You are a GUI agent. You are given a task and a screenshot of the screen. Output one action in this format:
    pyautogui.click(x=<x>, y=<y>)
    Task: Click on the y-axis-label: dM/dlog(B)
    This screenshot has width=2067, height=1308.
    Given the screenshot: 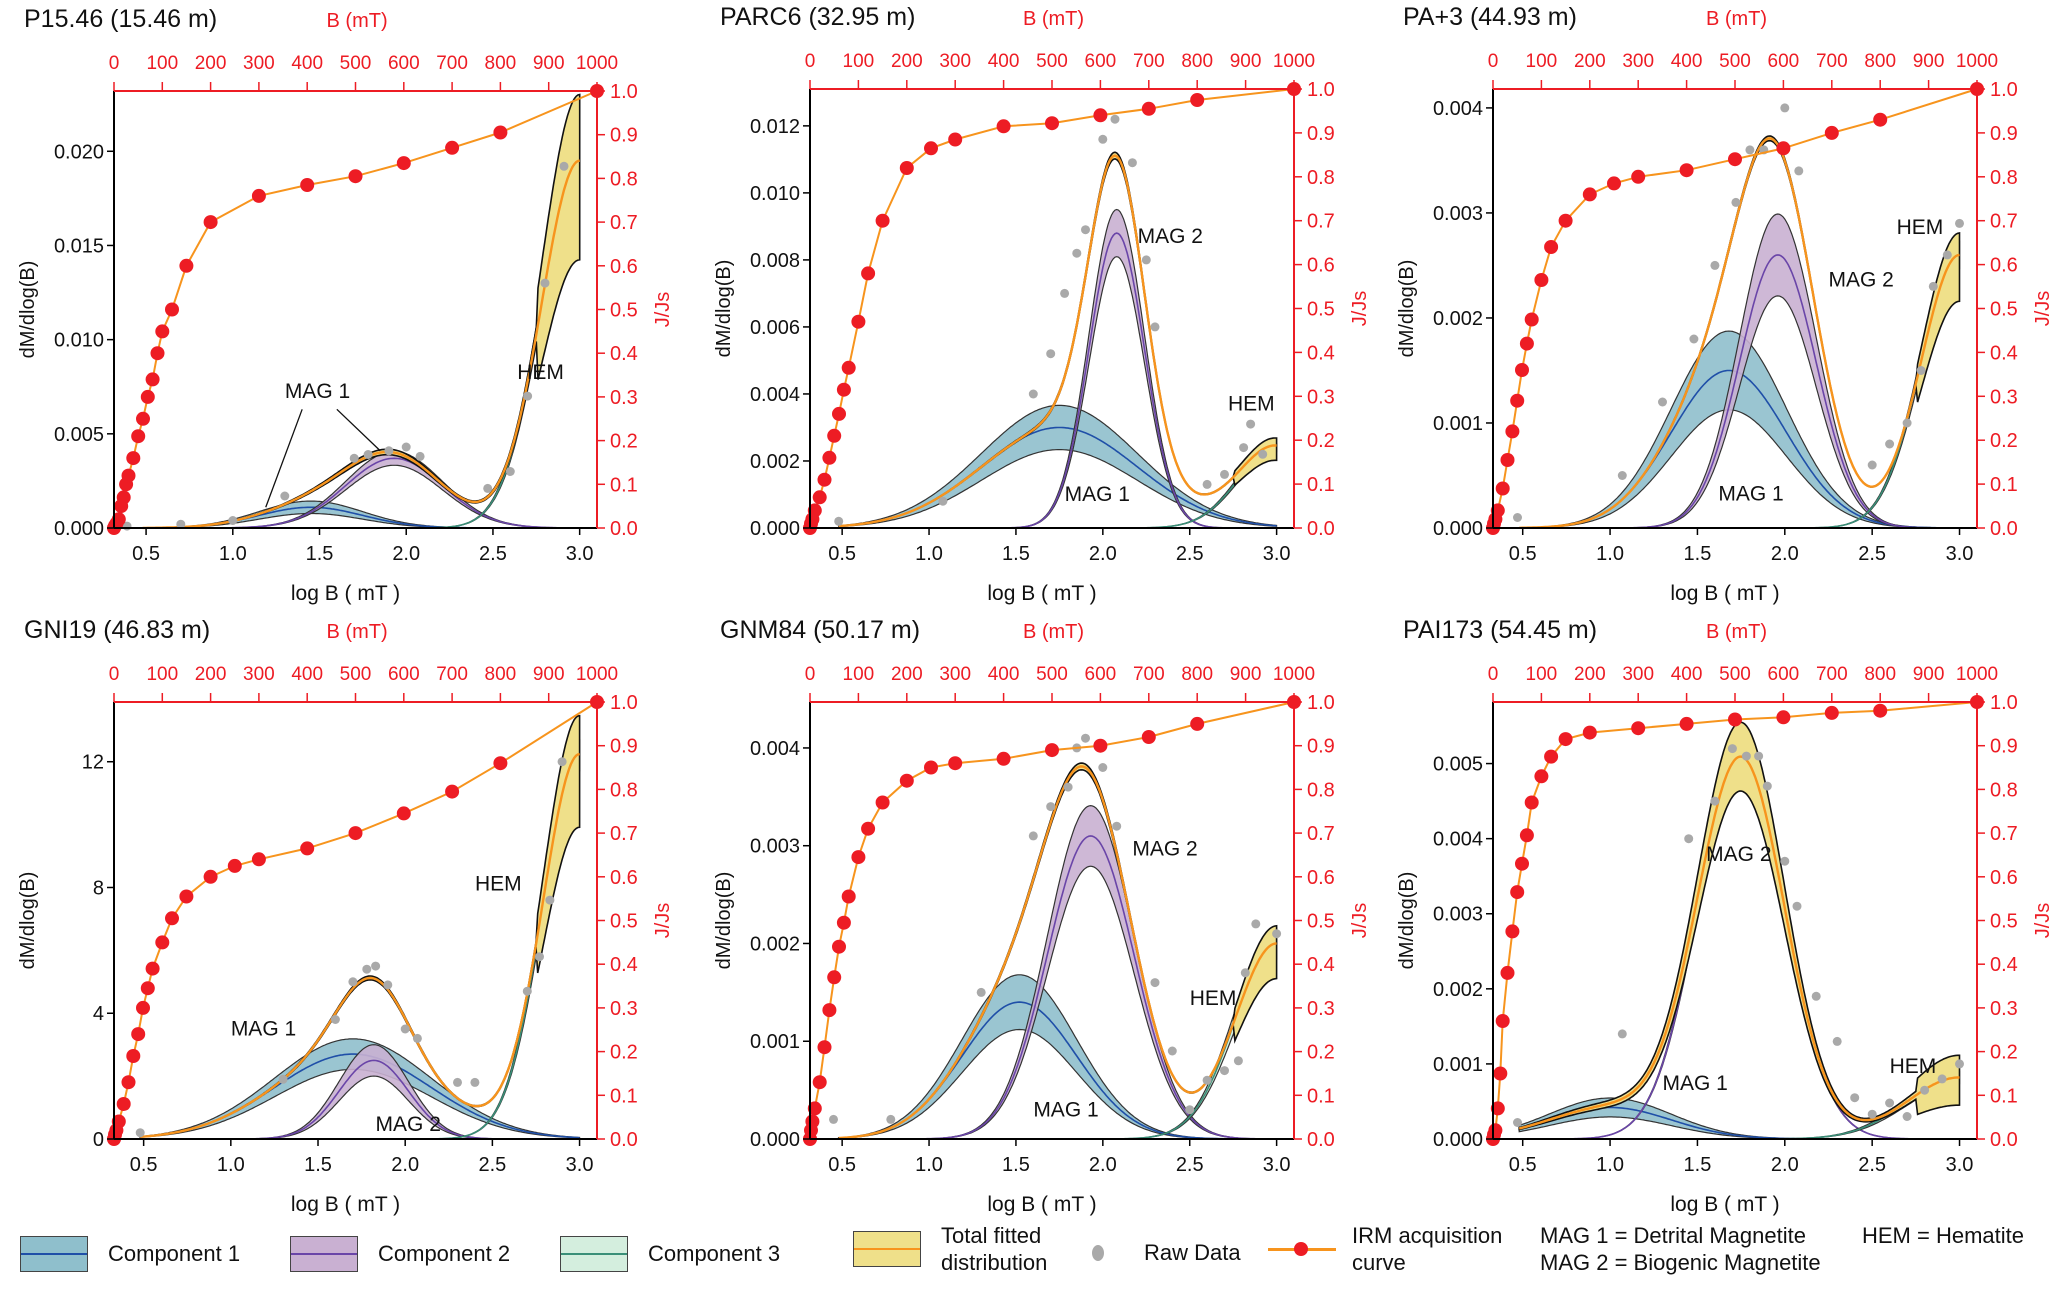 What is the action you would take?
    pyautogui.click(x=28, y=310)
    